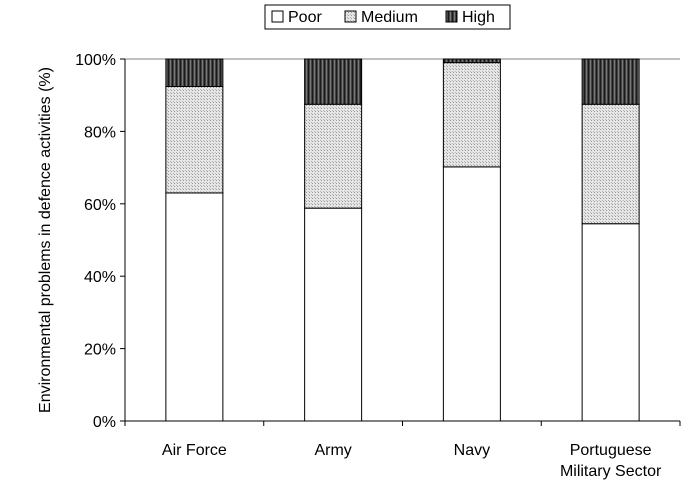 Image resolution: width=682 pixels, height=486 pixels. What do you see at coordinates (610, 164) in the screenshot?
I see `bar-medium-portuguese-military-sector` at bounding box center [610, 164].